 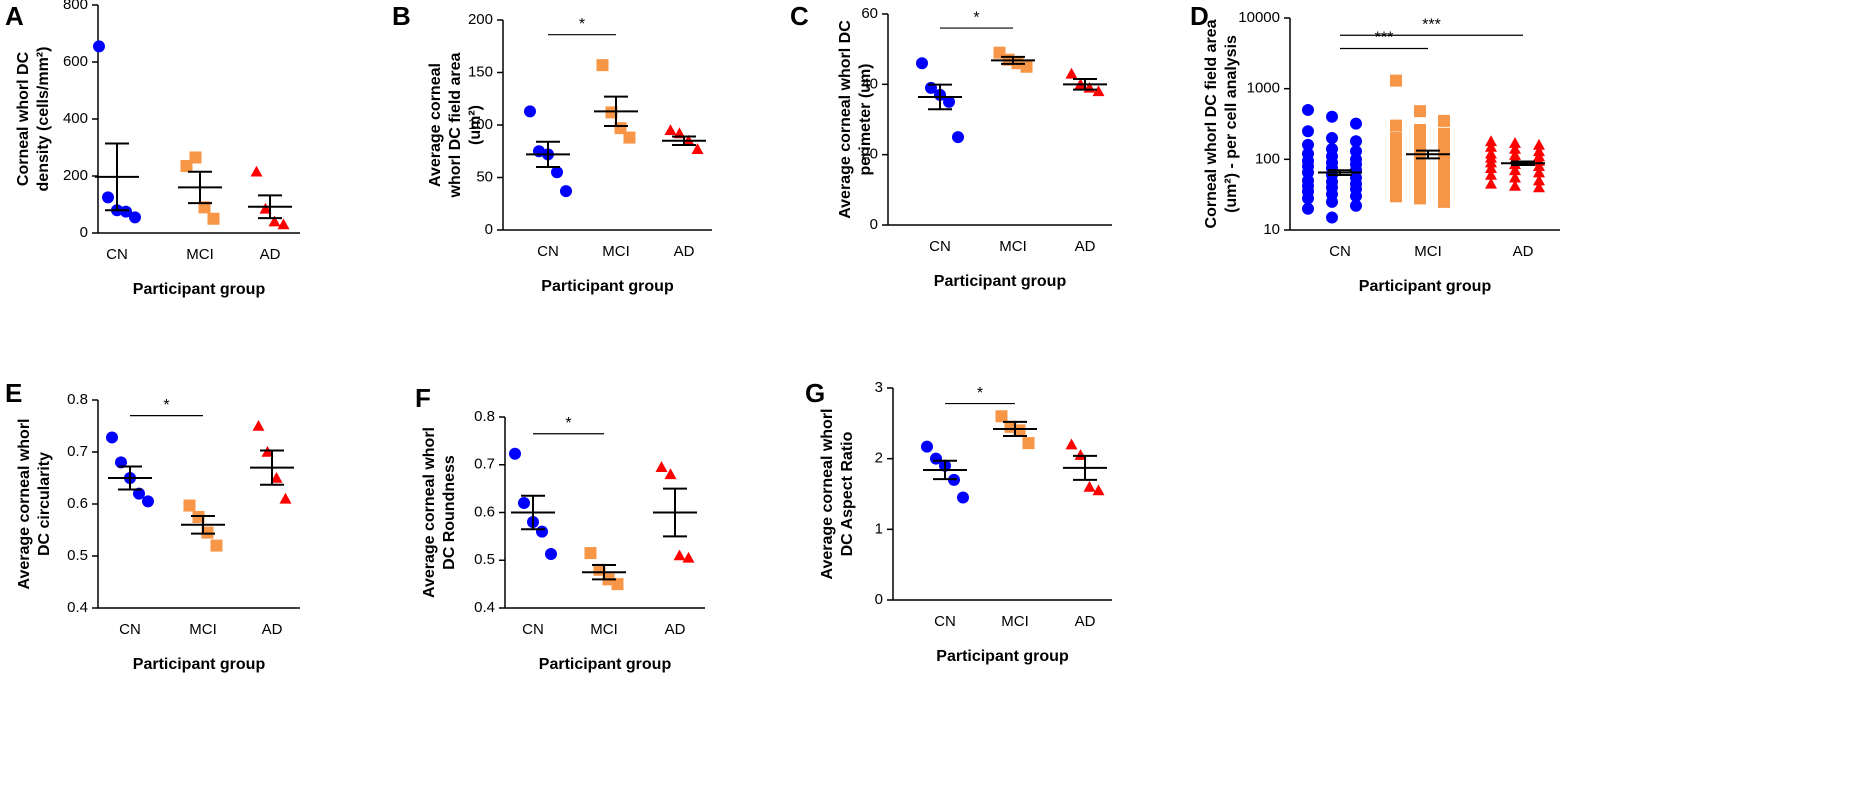 I want to click on y-tick-label: 0.4, so click(x=484, y=607).